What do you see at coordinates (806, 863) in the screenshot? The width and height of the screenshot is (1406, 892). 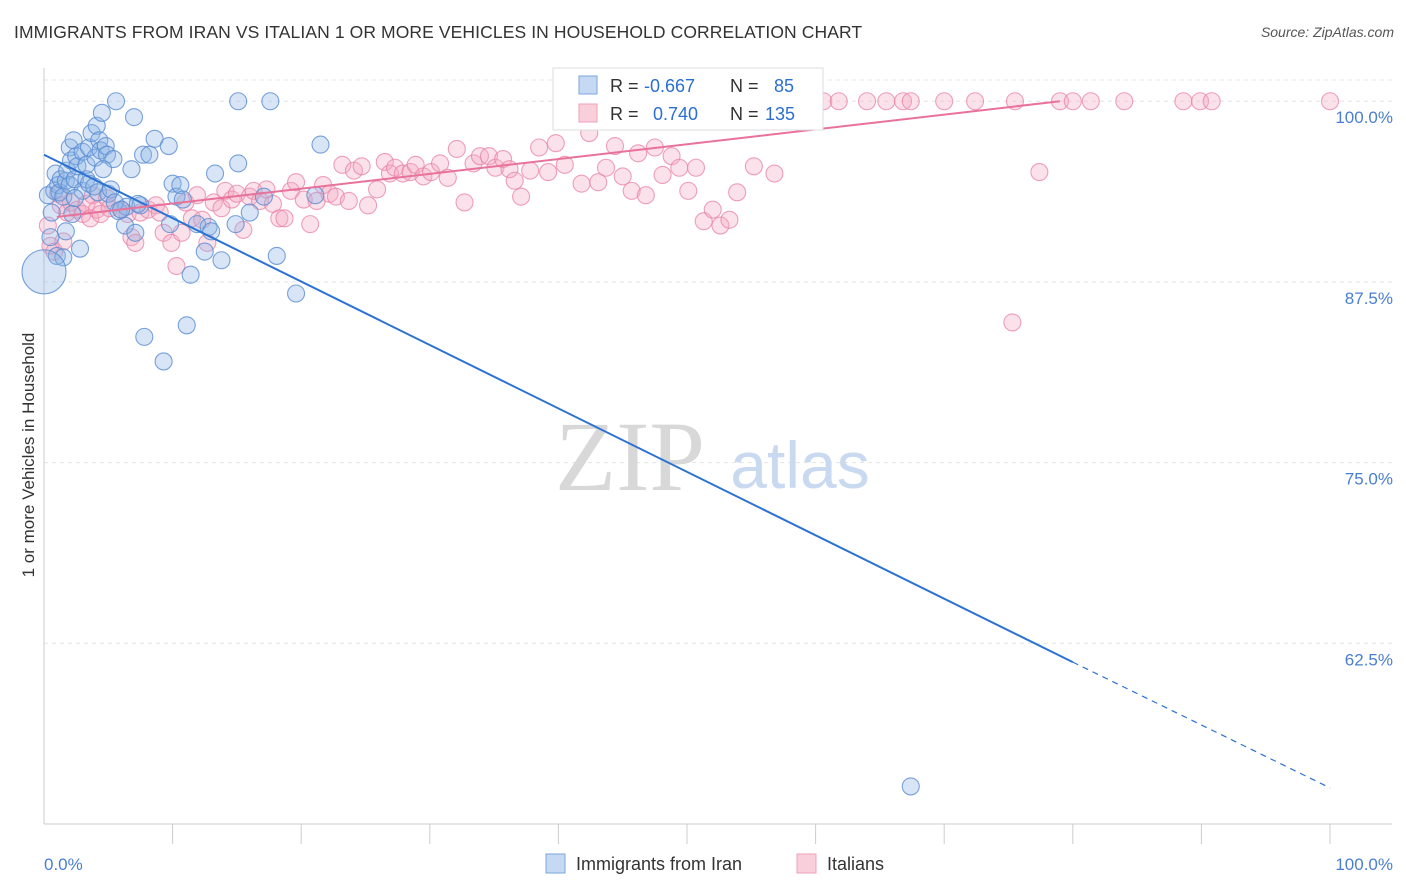 I see `series-legend-swatch-italians` at bounding box center [806, 863].